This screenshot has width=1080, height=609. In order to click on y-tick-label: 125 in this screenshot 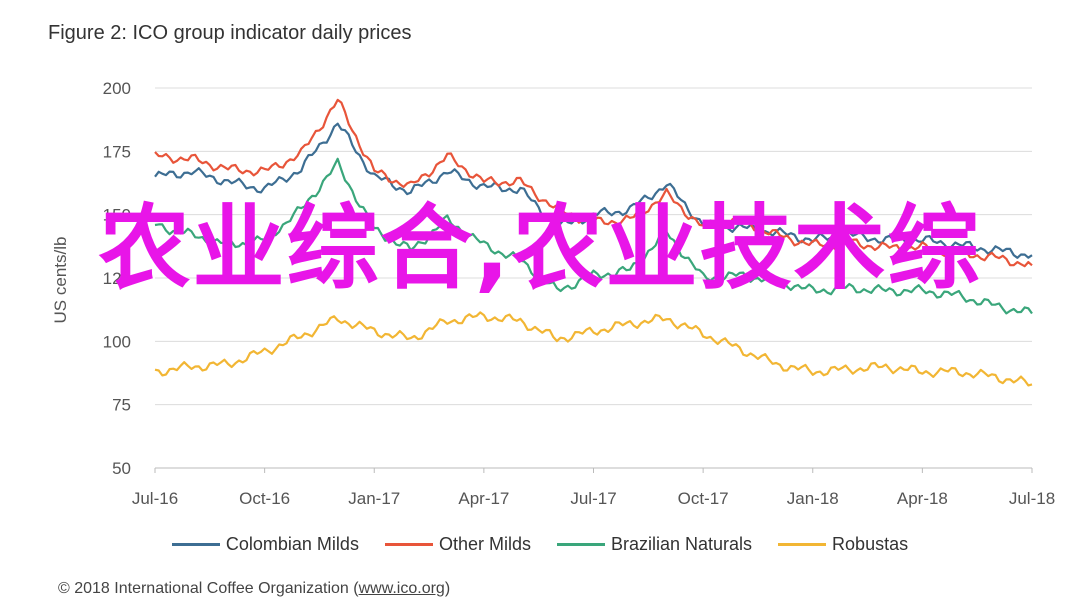, I will do `click(117, 278)`.